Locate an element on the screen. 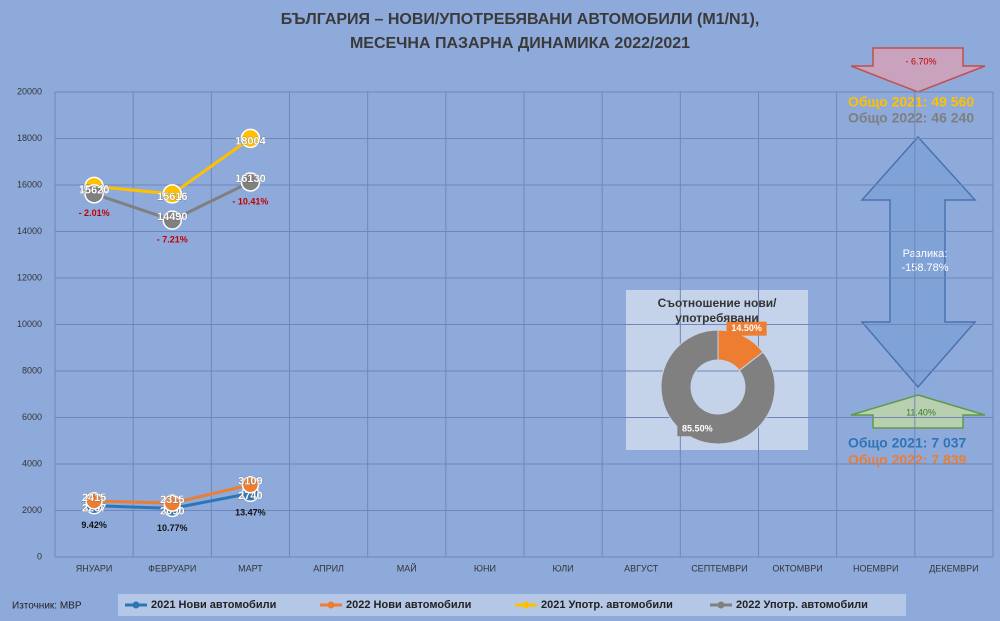 The width and height of the screenshot is (1000, 621). x-tick-label: ЯНУАРИ is located at coordinates (94, 568).